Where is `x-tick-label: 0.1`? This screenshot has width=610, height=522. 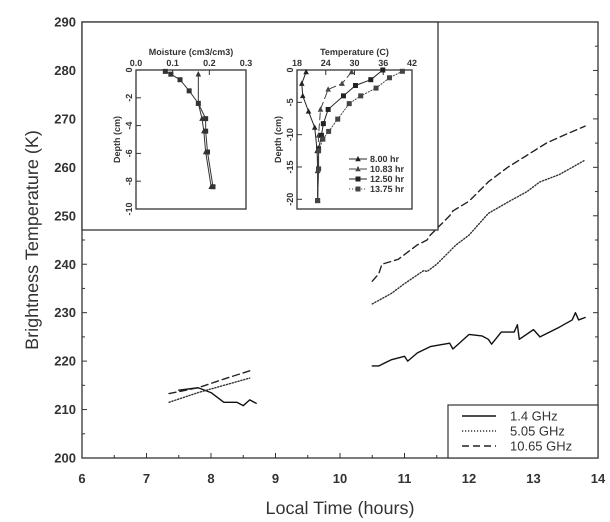 x-tick-label: 0.1 is located at coordinates (172, 63).